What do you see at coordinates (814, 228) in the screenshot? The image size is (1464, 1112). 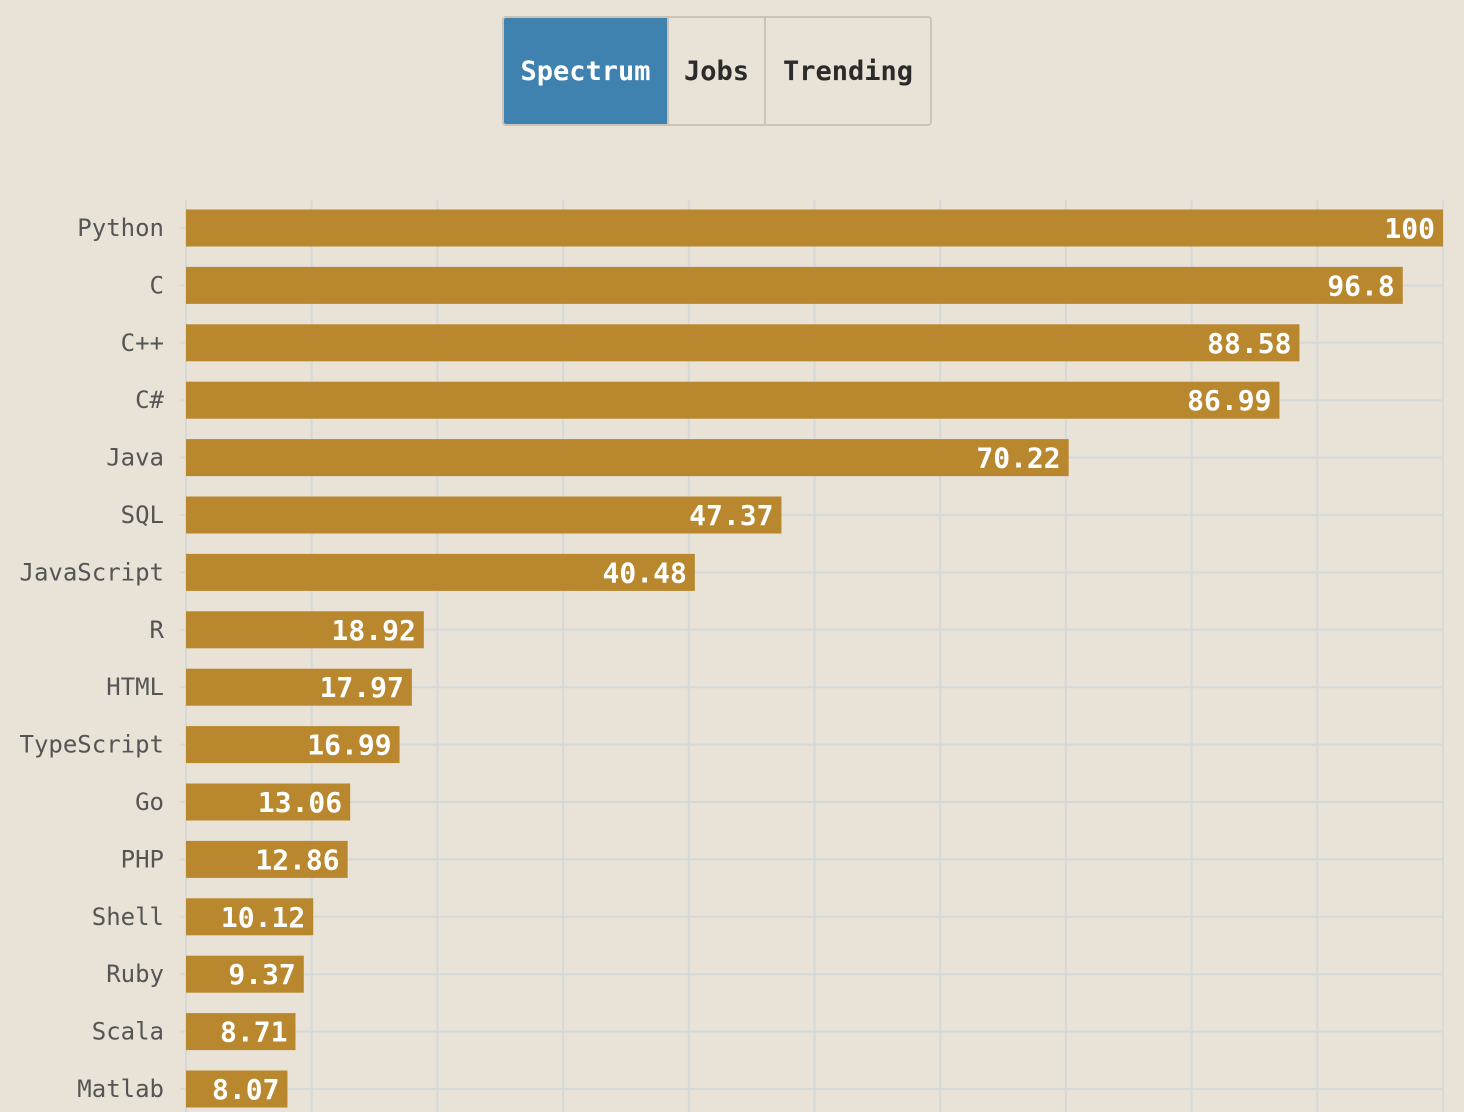 I see `bar-python` at bounding box center [814, 228].